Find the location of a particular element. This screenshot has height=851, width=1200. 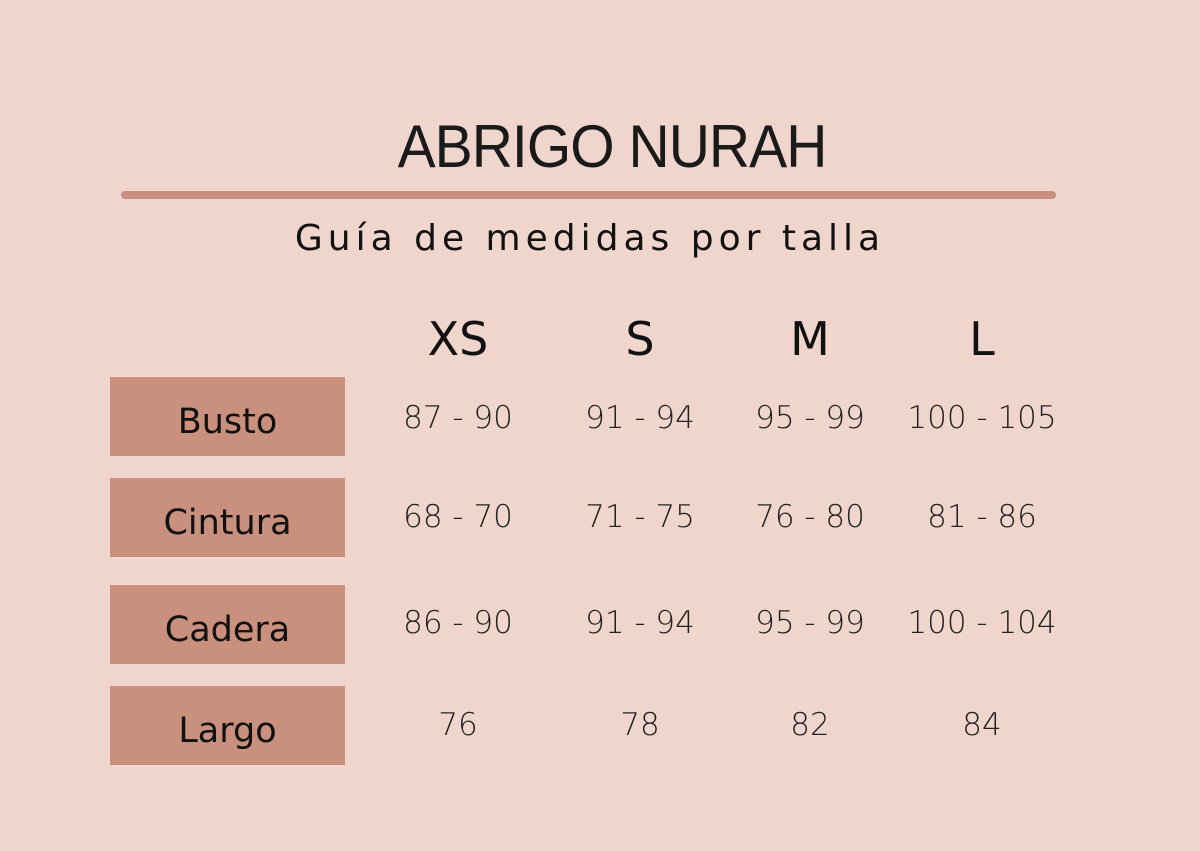

table-cell: 76 is located at coordinates (458, 725).